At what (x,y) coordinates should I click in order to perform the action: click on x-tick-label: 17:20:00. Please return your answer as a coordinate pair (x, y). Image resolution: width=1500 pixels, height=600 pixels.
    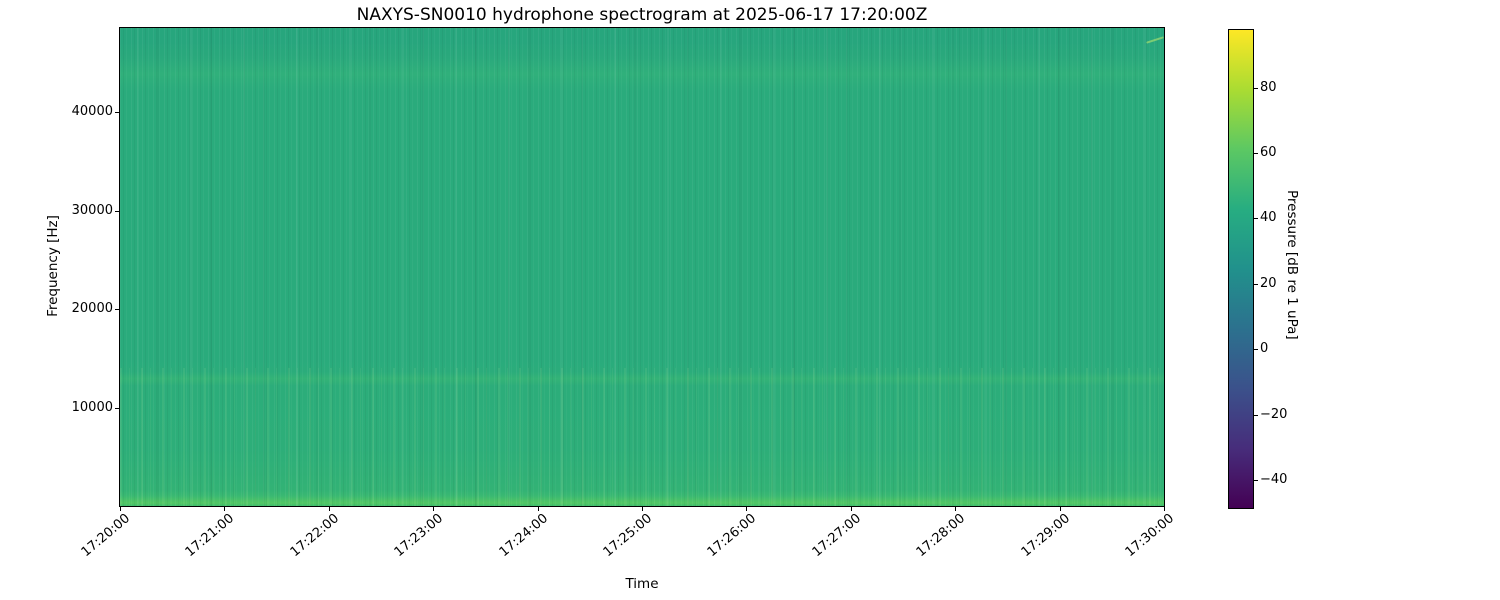
    Looking at the image, I should click on (105, 536).